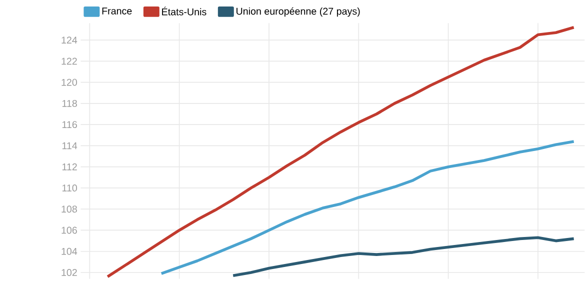  Describe the element at coordinates (70, 251) in the screenshot. I see `y-tick-label: 104` at that location.